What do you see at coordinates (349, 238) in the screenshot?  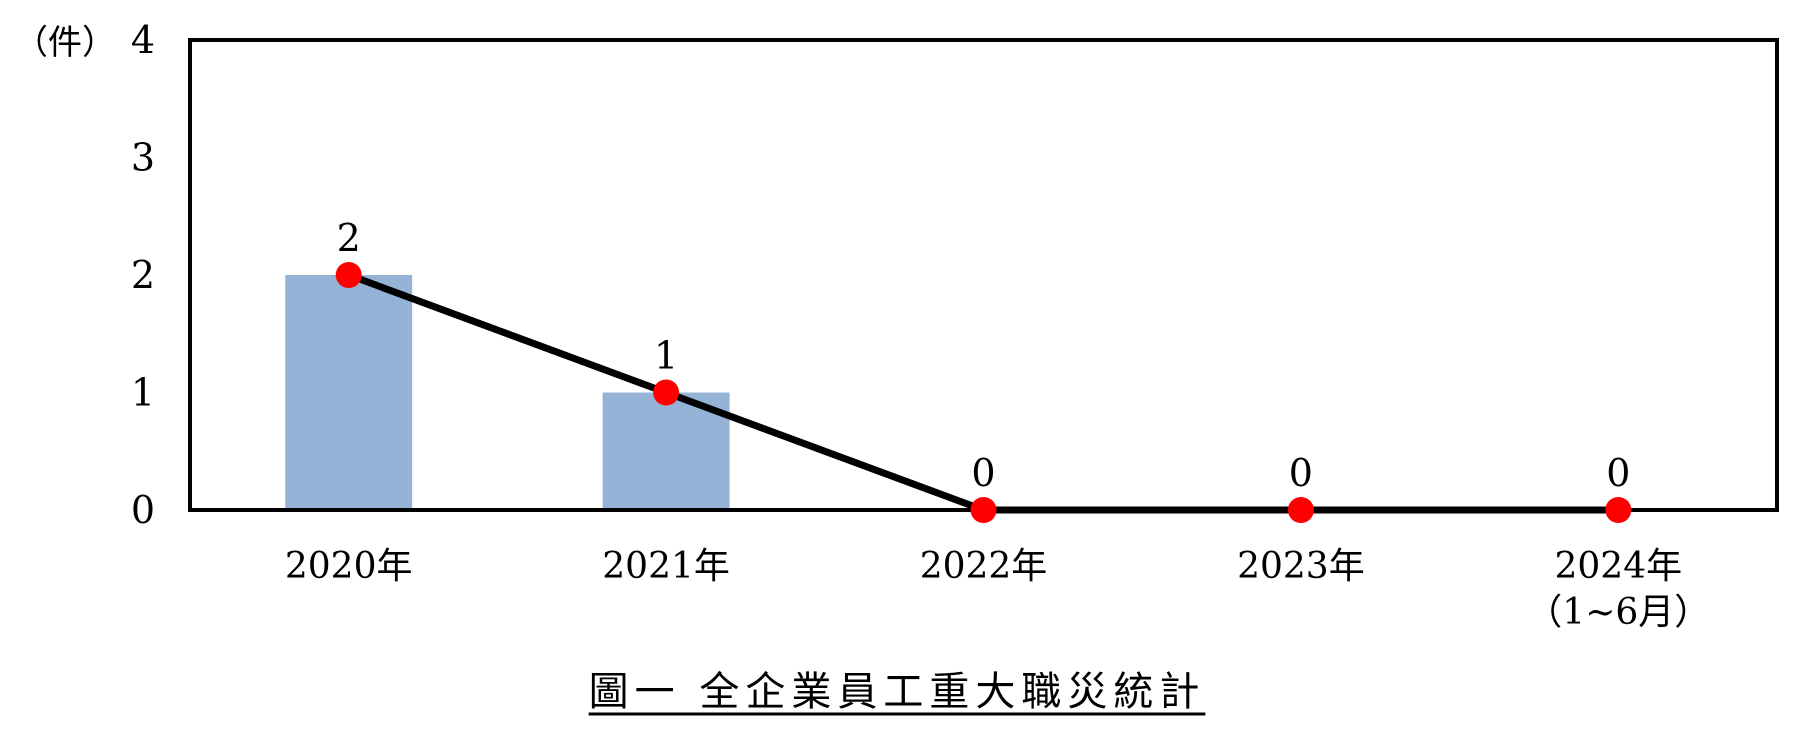 I see `data-label: 2` at bounding box center [349, 238].